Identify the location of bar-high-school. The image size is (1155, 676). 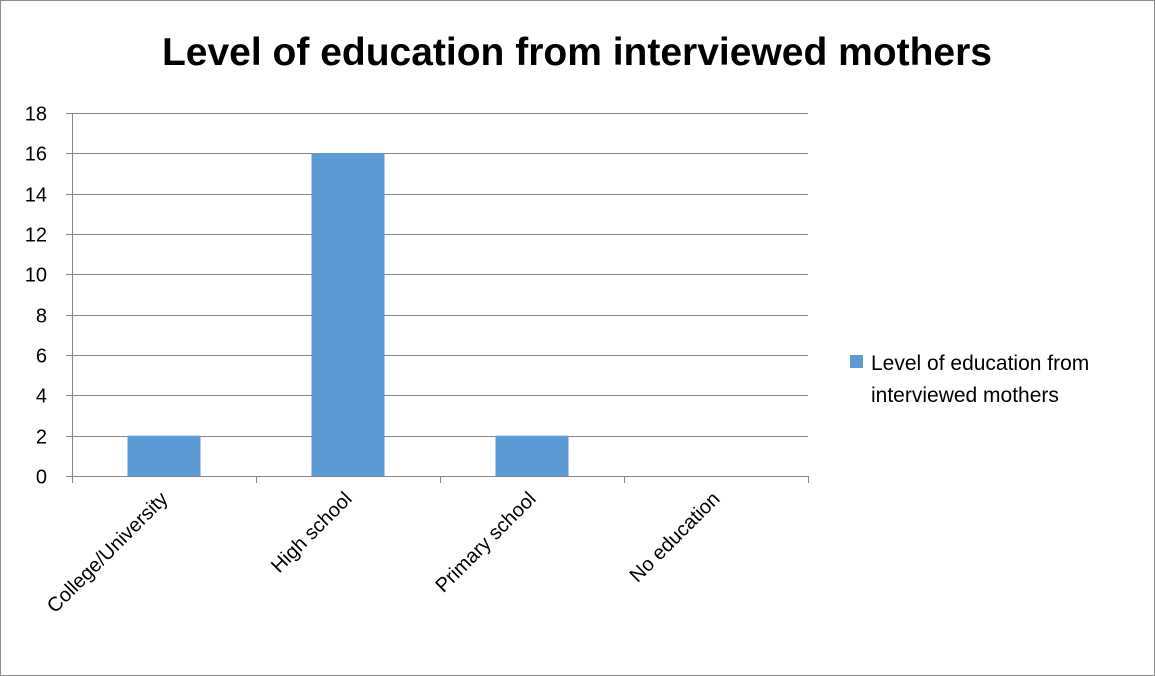
(348, 315).